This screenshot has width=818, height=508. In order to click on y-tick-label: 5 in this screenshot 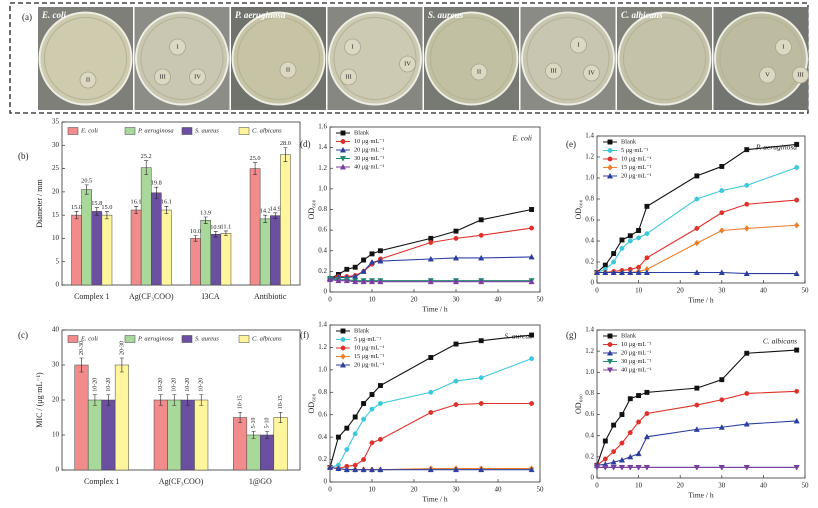, I will do `click(58, 261)`.